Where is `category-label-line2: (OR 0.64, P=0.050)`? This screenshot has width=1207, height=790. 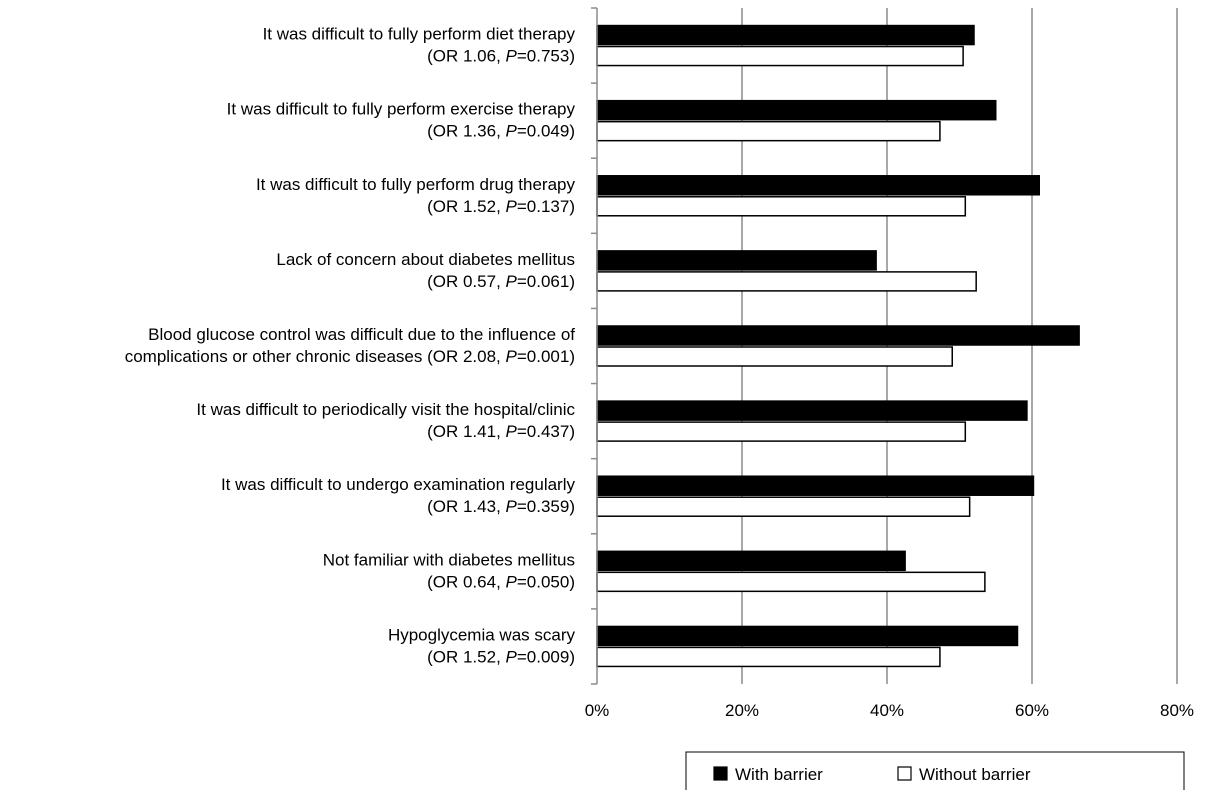 category-label-line2: (OR 0.64, P=0.050) is located at coordinates (501, 581).